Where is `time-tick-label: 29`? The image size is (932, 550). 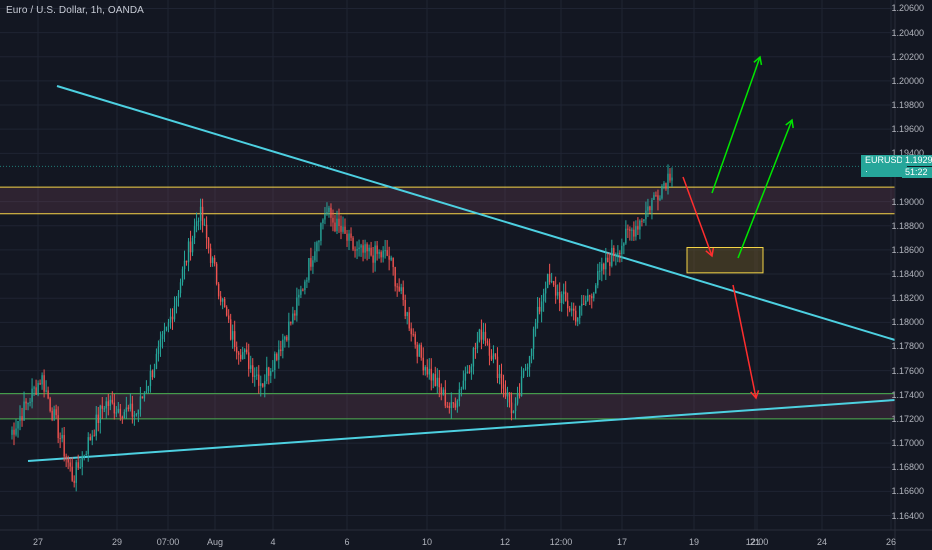
time-tick-label: 29 is located at coordinates (117, 542).